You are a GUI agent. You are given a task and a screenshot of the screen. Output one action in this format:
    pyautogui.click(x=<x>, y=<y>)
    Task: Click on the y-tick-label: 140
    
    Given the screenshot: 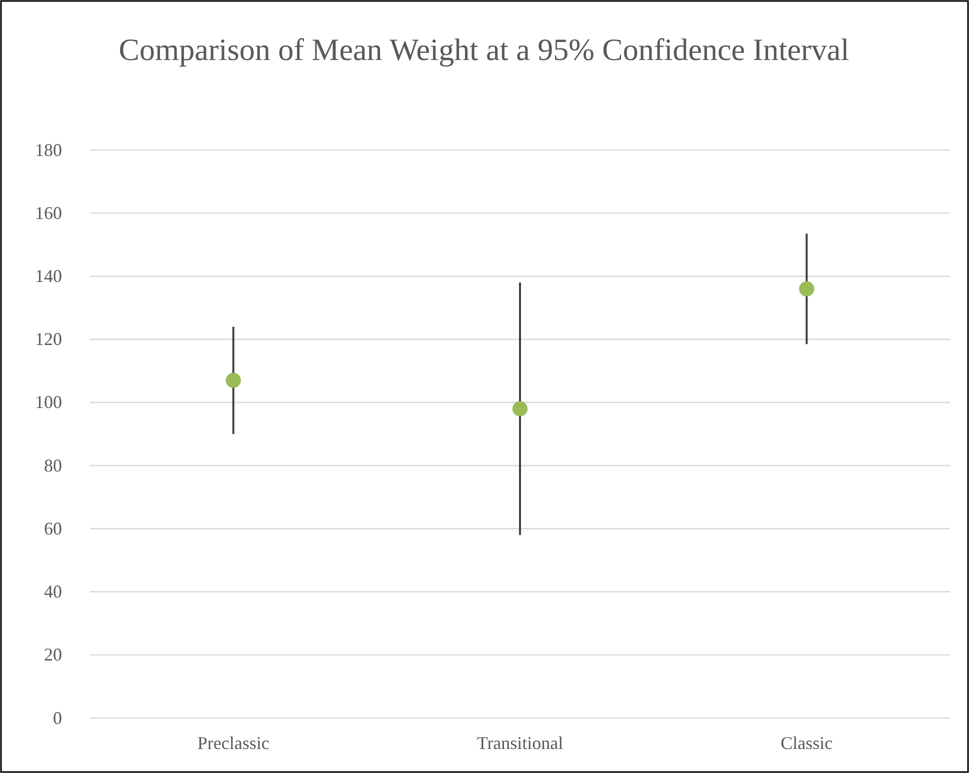 What is the action you would take?
    pyautogui.click(x=48, y=276)
    